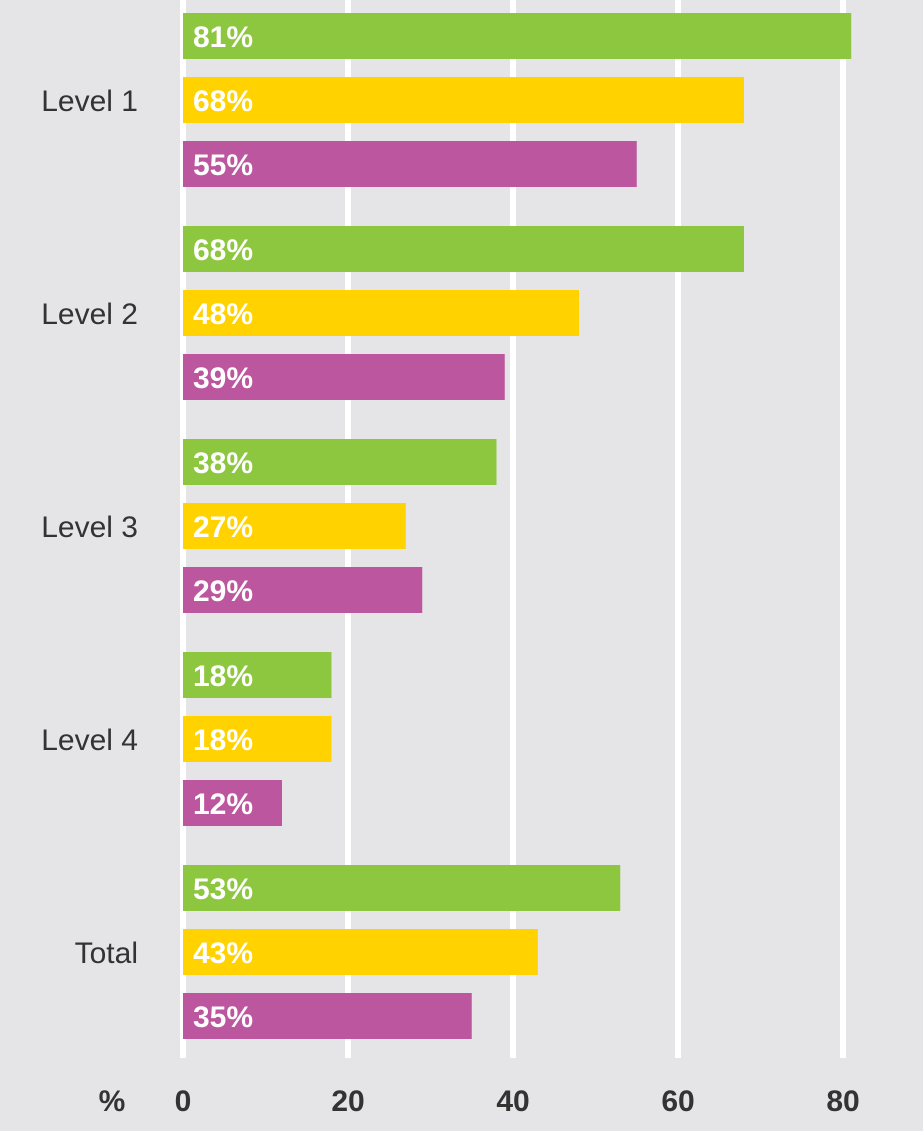 The height and width of the screenshot is (1131, 923). I want to click on bar-value-label: 81%, so click(223, 37).